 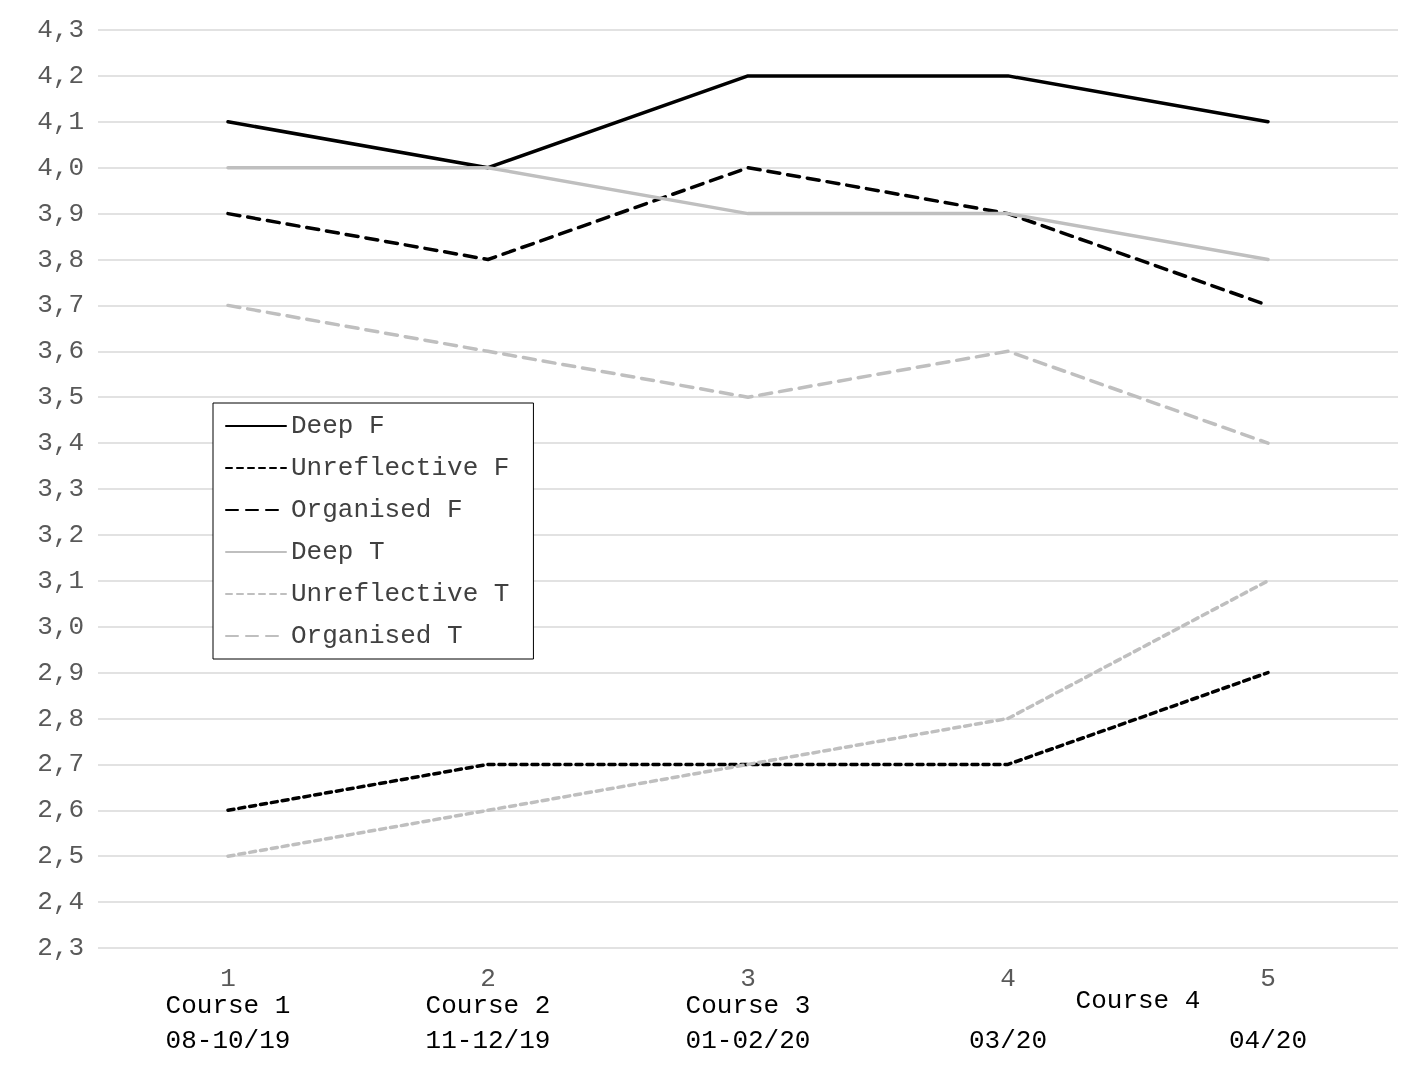 What do you see at coordinates (60, 489) in the screenshot?
I see `y-tick-label: 3,3` at bounding box center [60, 489].